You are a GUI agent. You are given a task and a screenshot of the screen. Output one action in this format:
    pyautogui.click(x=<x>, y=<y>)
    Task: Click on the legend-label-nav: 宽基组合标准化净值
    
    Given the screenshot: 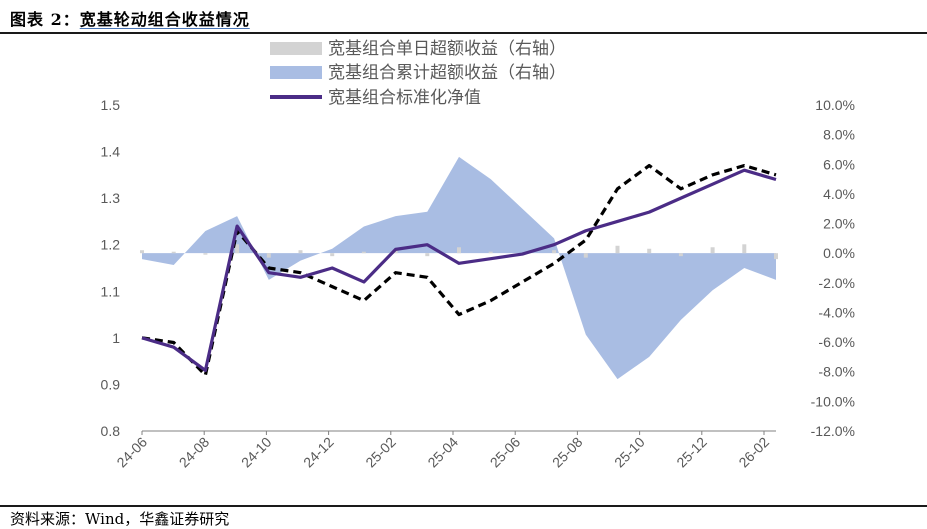 What is the action you would take?
    pyautogui.click(x=404, y=97)
    